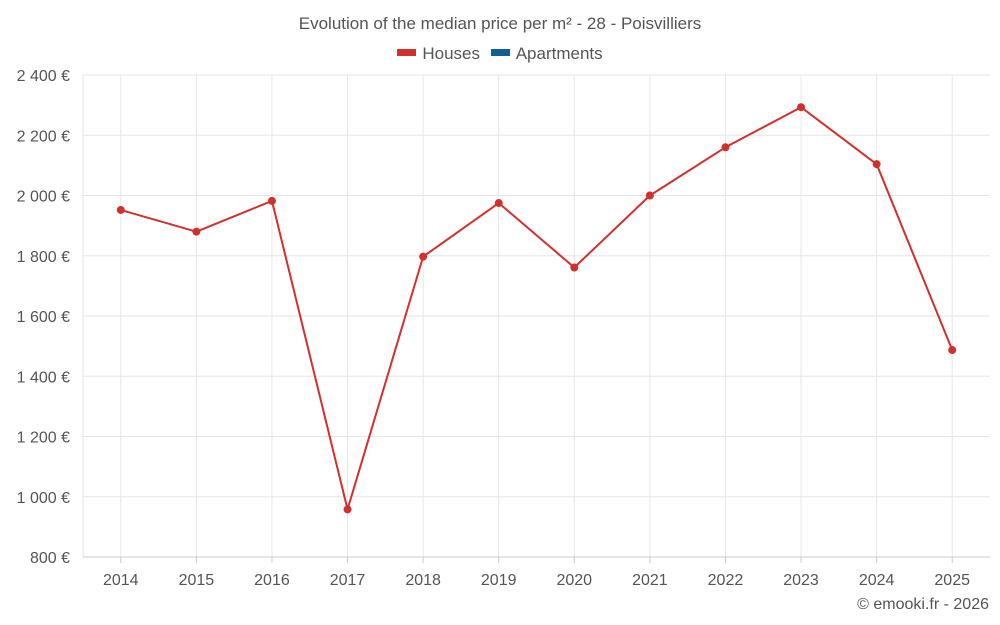 The image size is (1000, 625). What do you see at coordinates (43, 136) in the screenshot?
I see `y-tick-label: 2 200 €` at bounding box center [43, 136].